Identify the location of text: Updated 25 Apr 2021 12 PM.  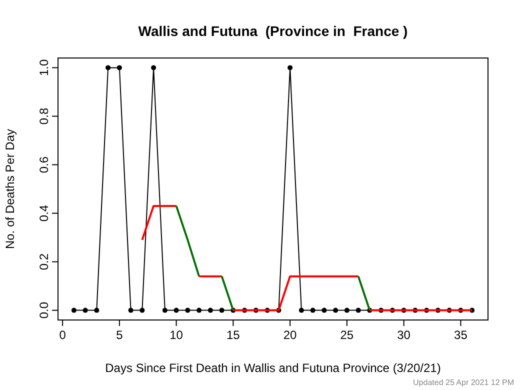
(463, 382).